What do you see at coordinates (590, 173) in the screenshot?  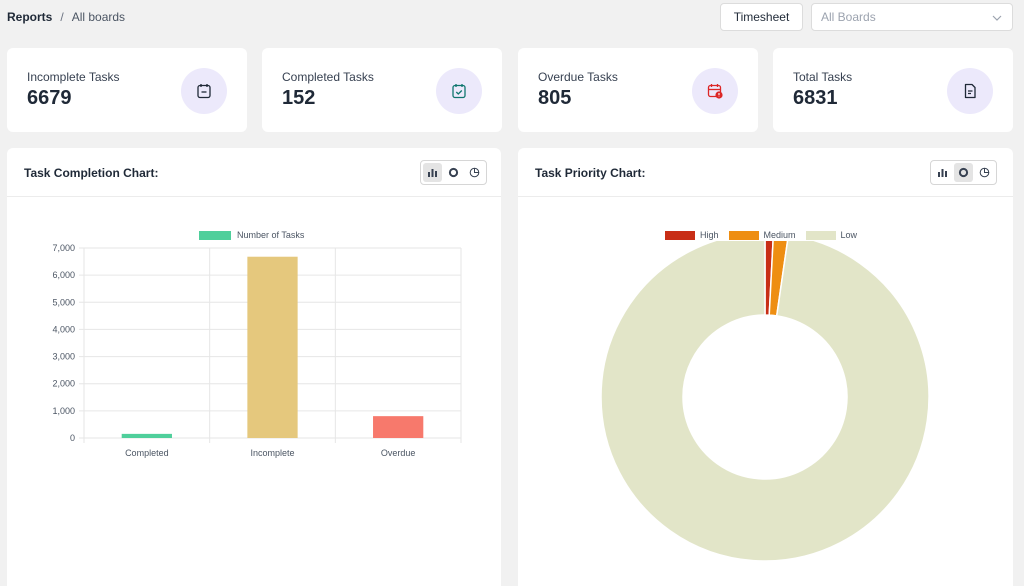 I see `panel-title: Task Priority Chart:` at bounding box center [590, 173].